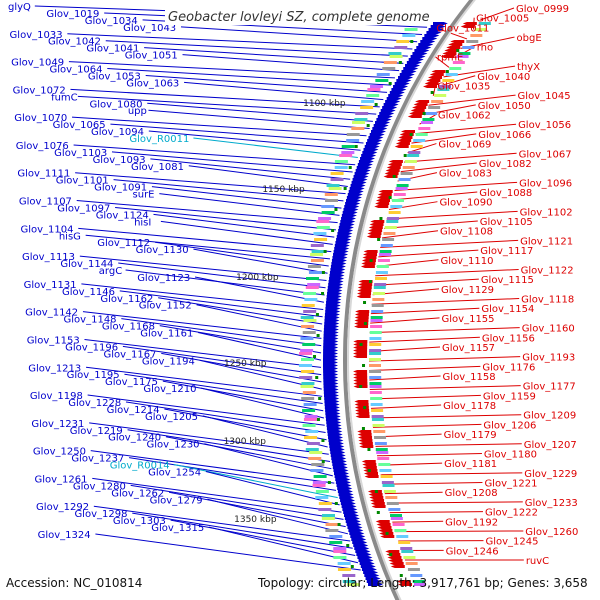  I want to click on gene-label: Glov_1067, so click(545, 154).